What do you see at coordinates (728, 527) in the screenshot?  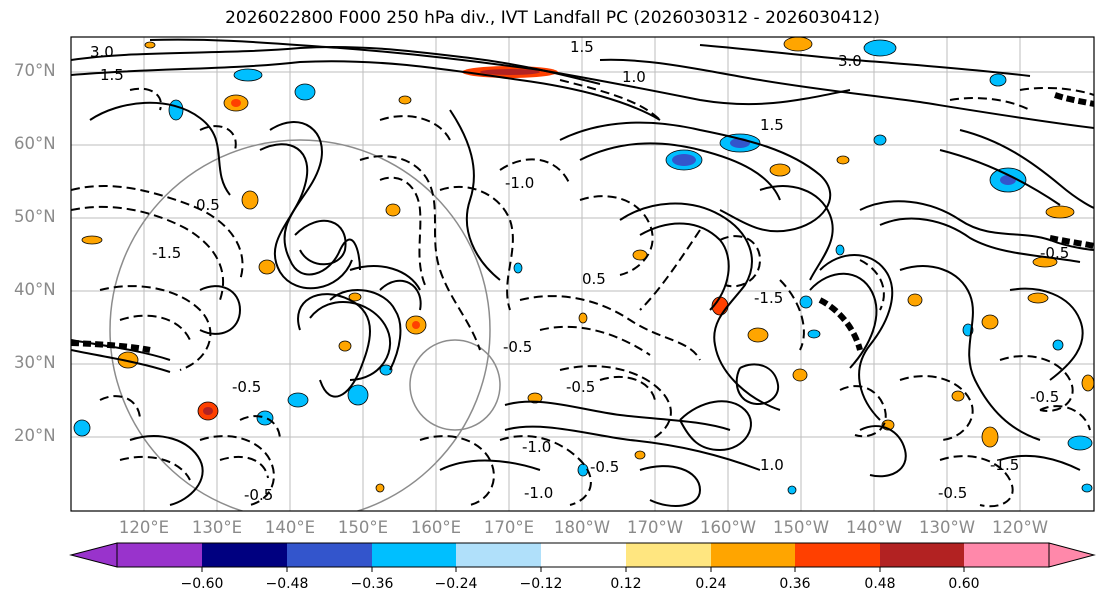 I see `lon-label: 160°W` at bounding box center [728, 527].